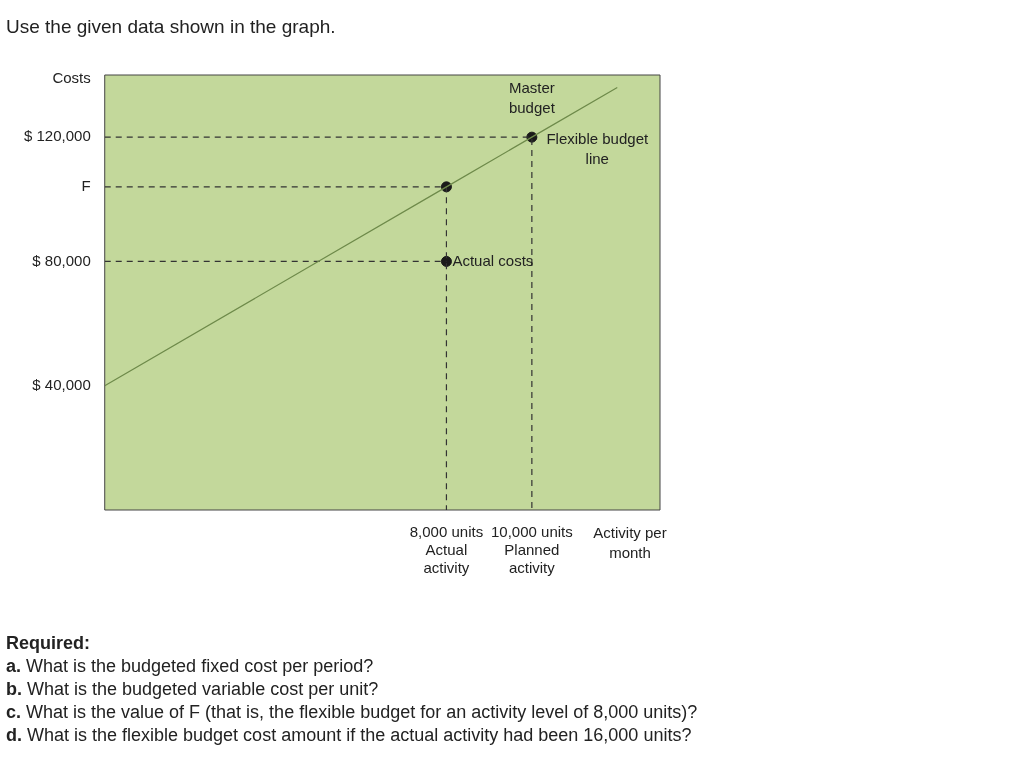 This screenshot has width=1024, height=777. I want to click on x-tick-label: 8,000 units Actual activity, so click(446, 550).